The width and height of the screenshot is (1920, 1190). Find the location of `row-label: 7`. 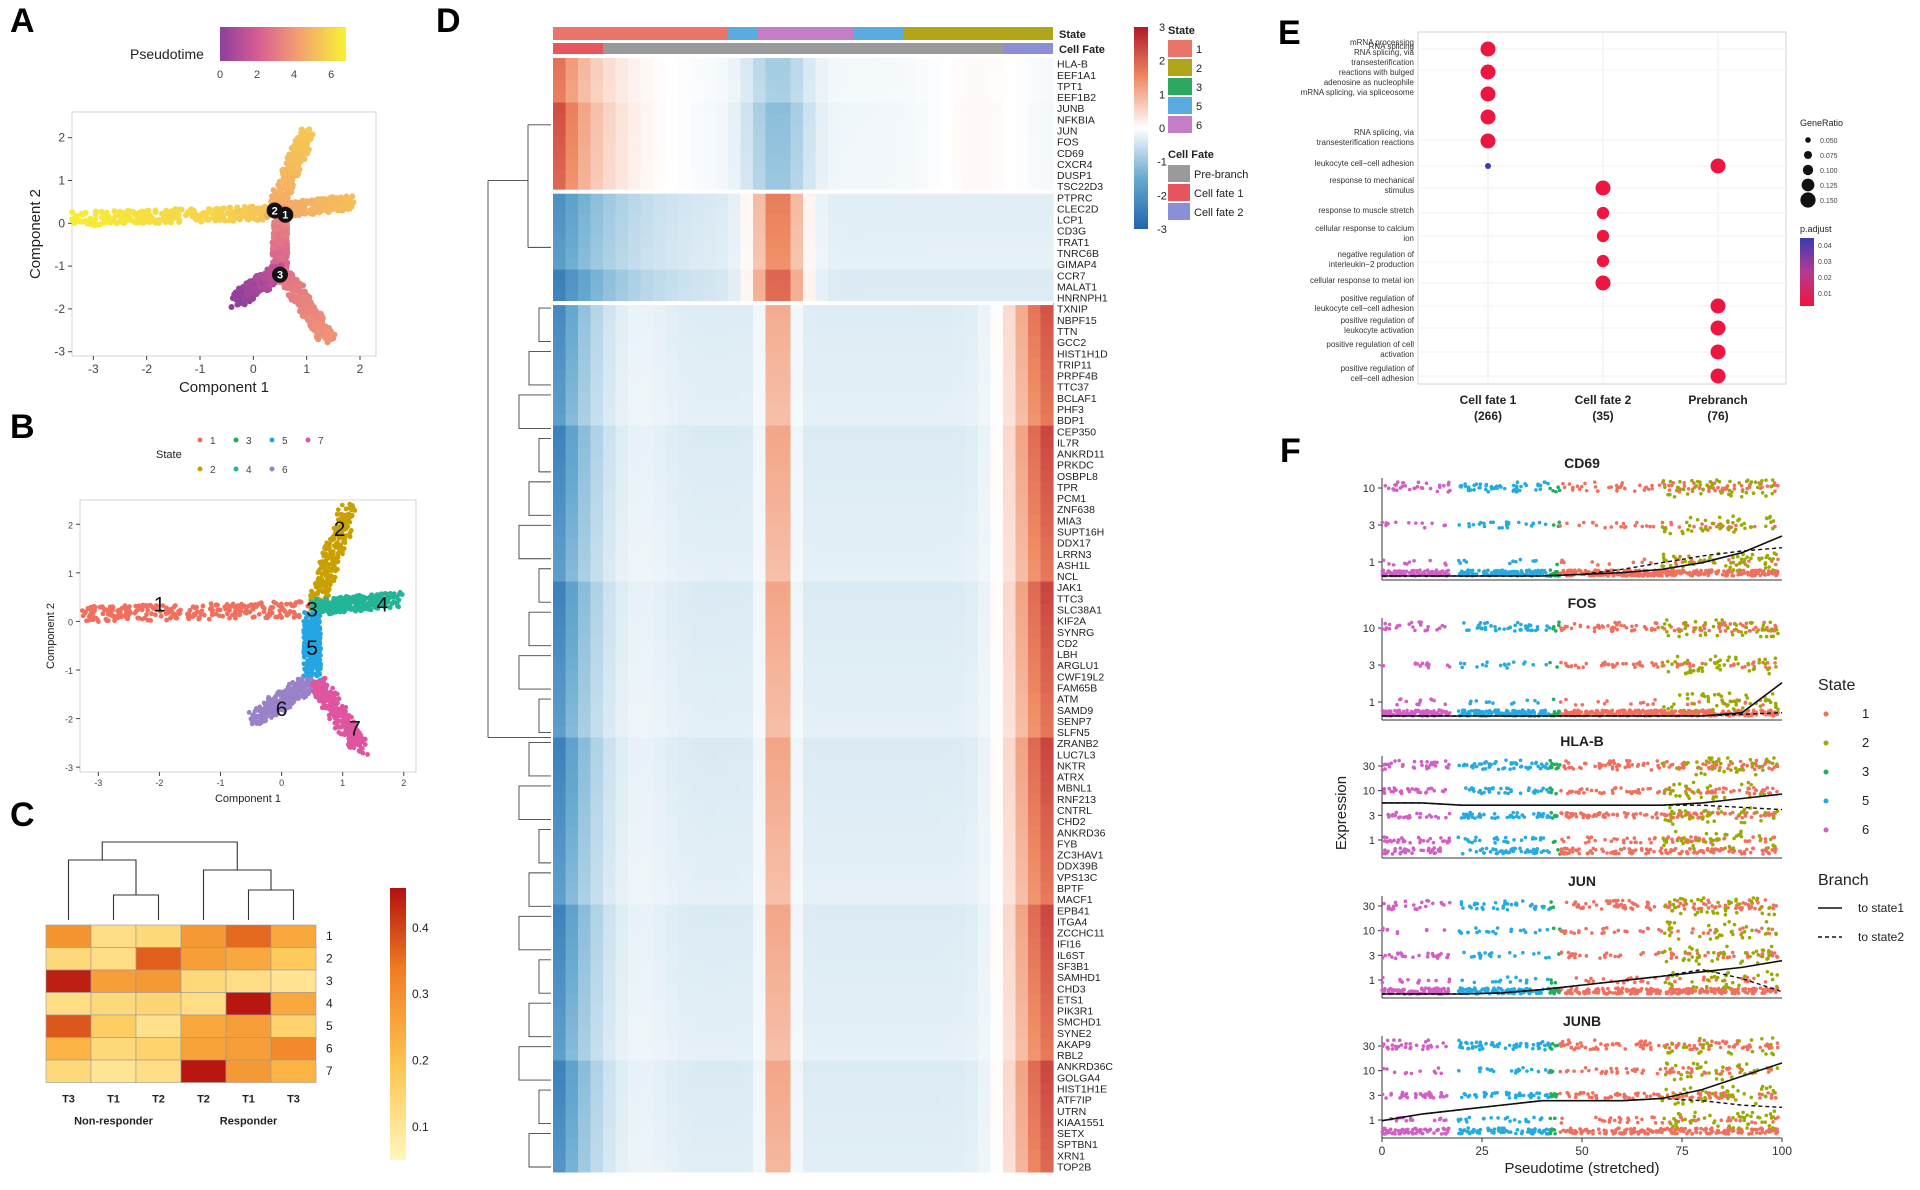

row-label: 7 is located at coordinates (329, 1071).